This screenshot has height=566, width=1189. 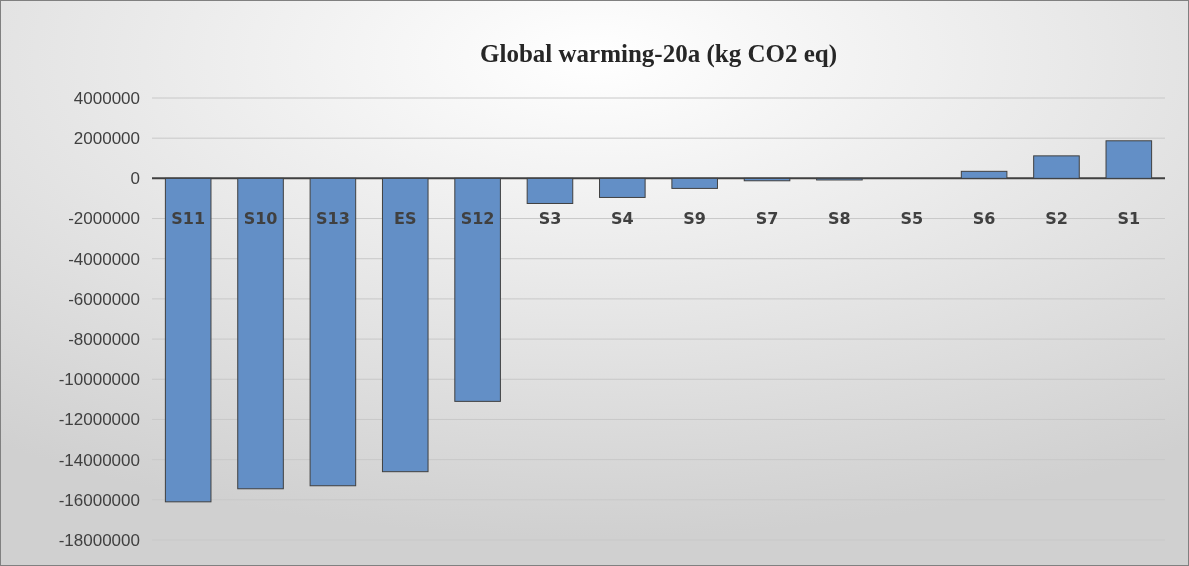 I want to click on y-tick-label: -14000000, so click(x=99, y=460).